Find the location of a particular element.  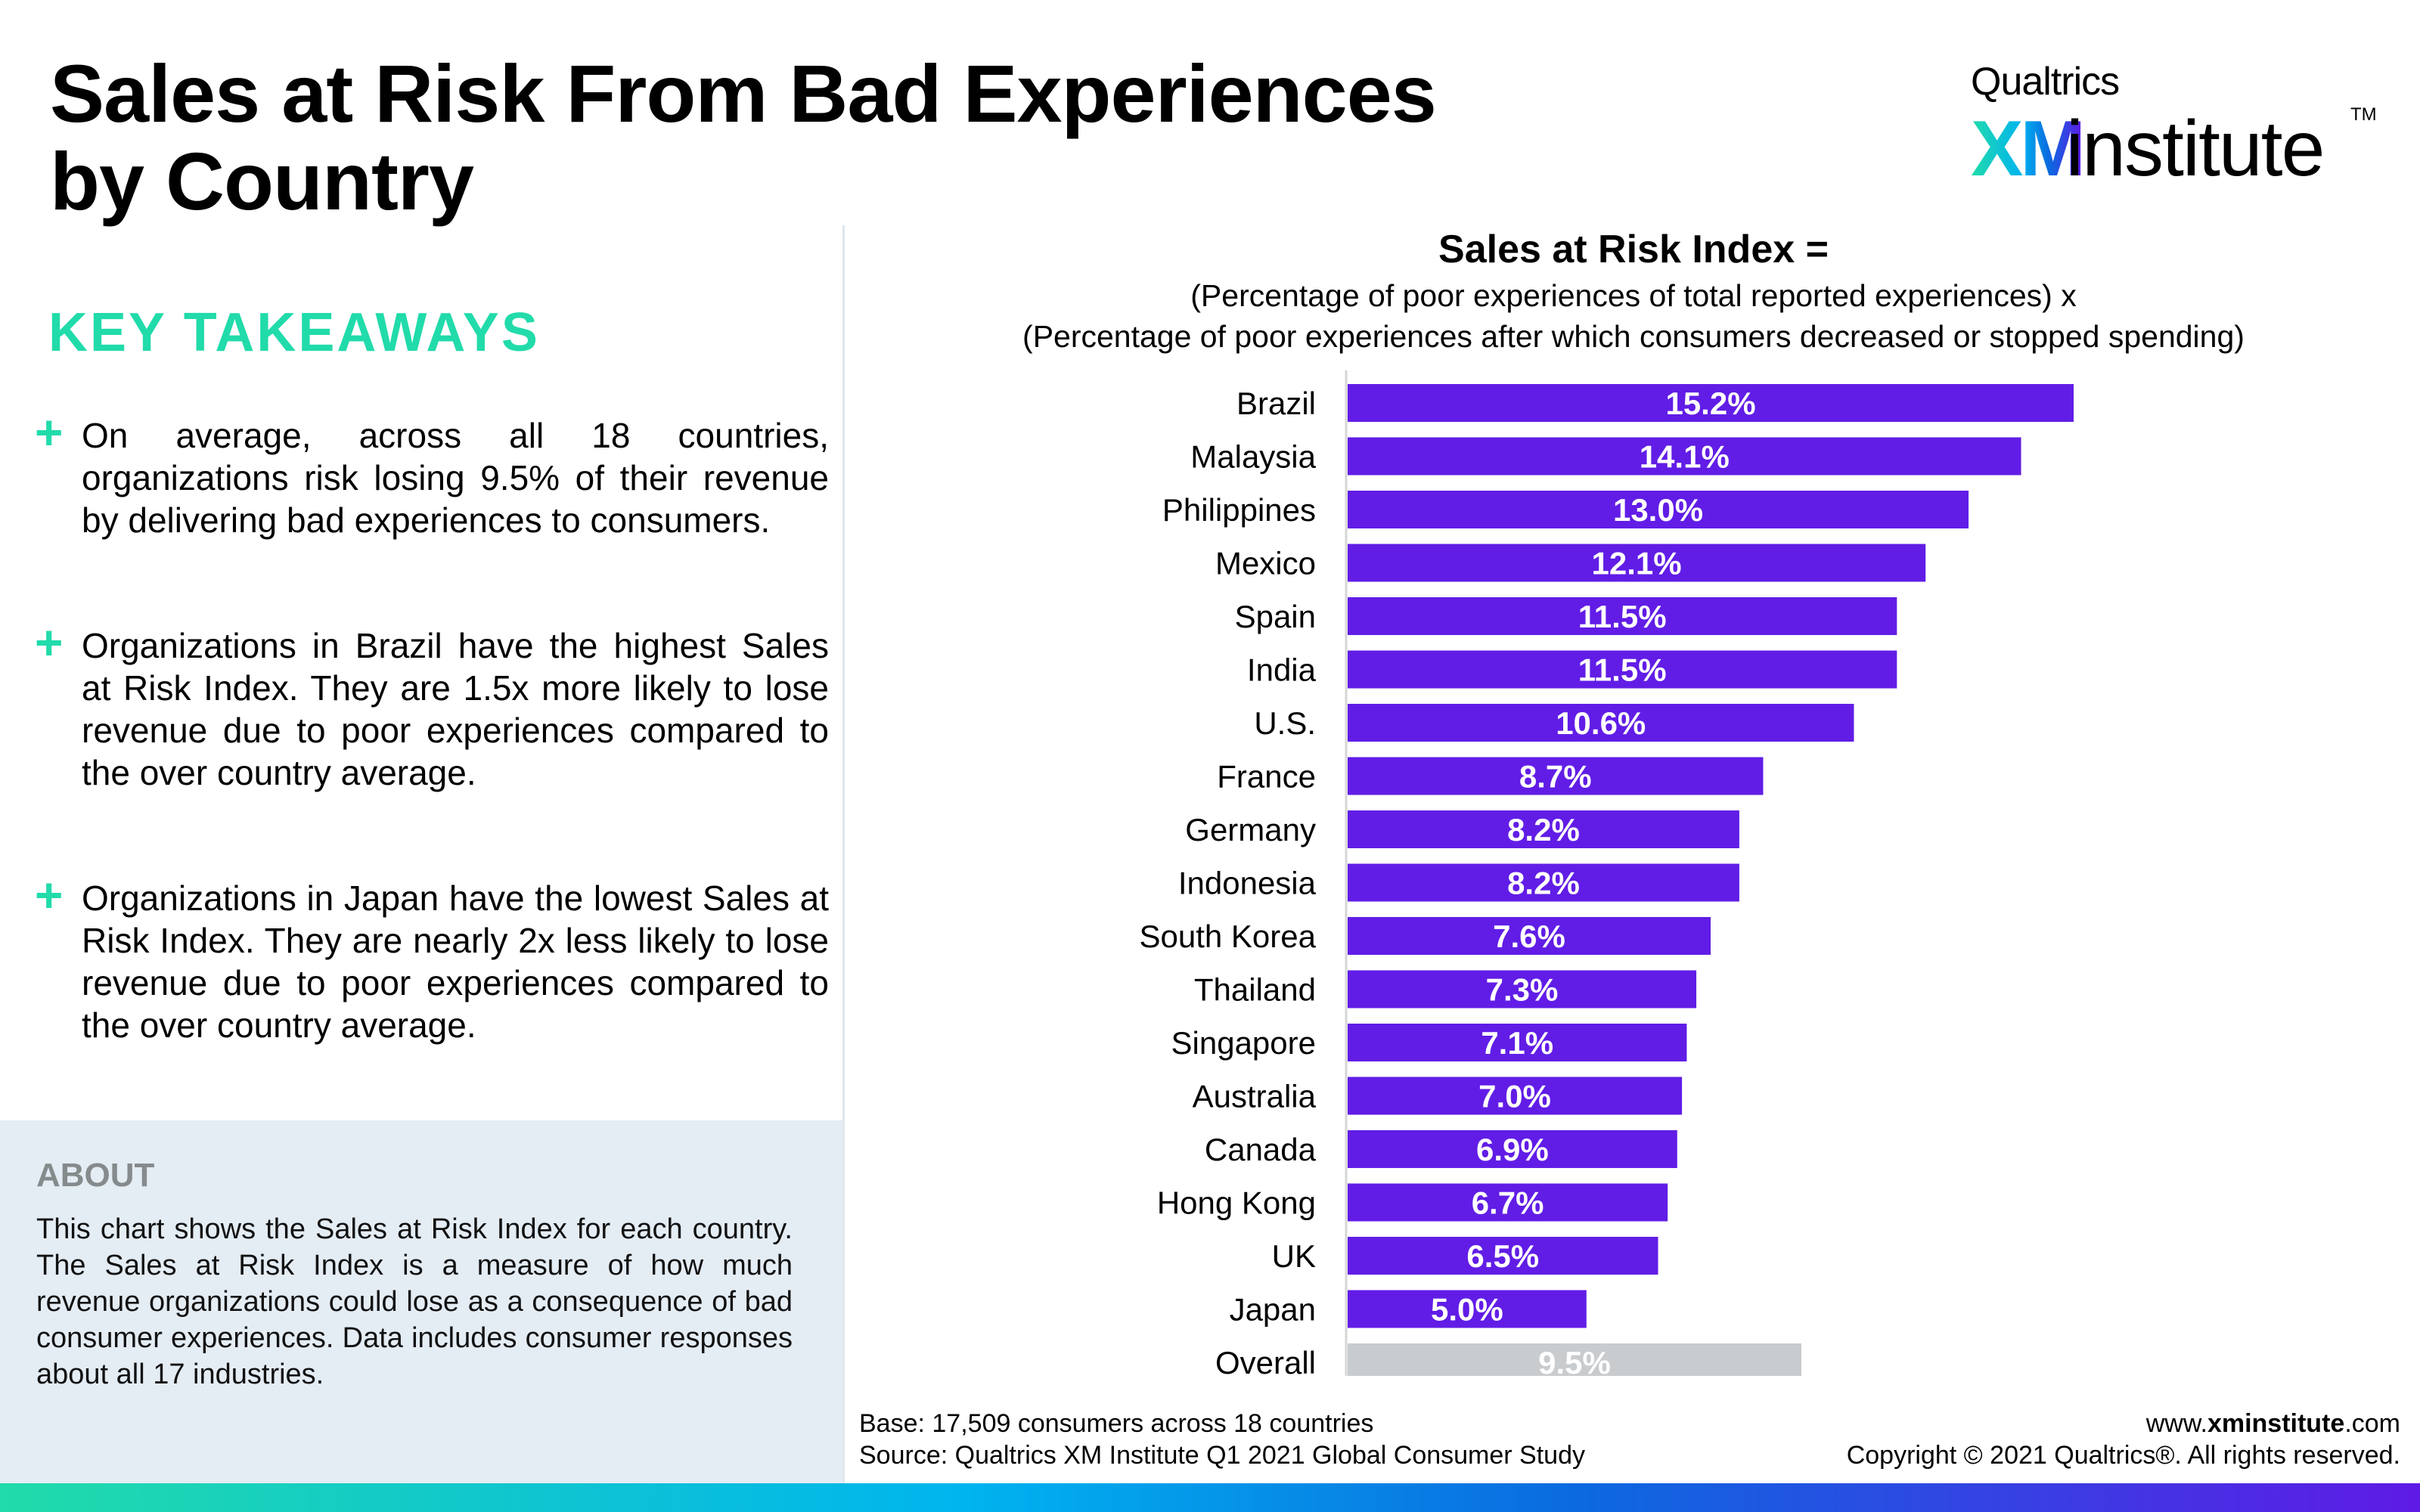

key-takeaways-heading: KEY TAKEAWAYS is located at coordinates (294, 332).